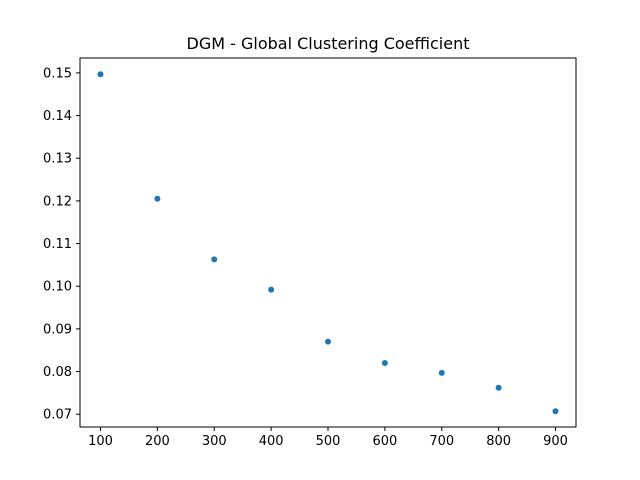 The image size is (640, 480). Describe the element at coordinates (498, 441) in the screenshot. I see `x-tick-label: 800` at that location.